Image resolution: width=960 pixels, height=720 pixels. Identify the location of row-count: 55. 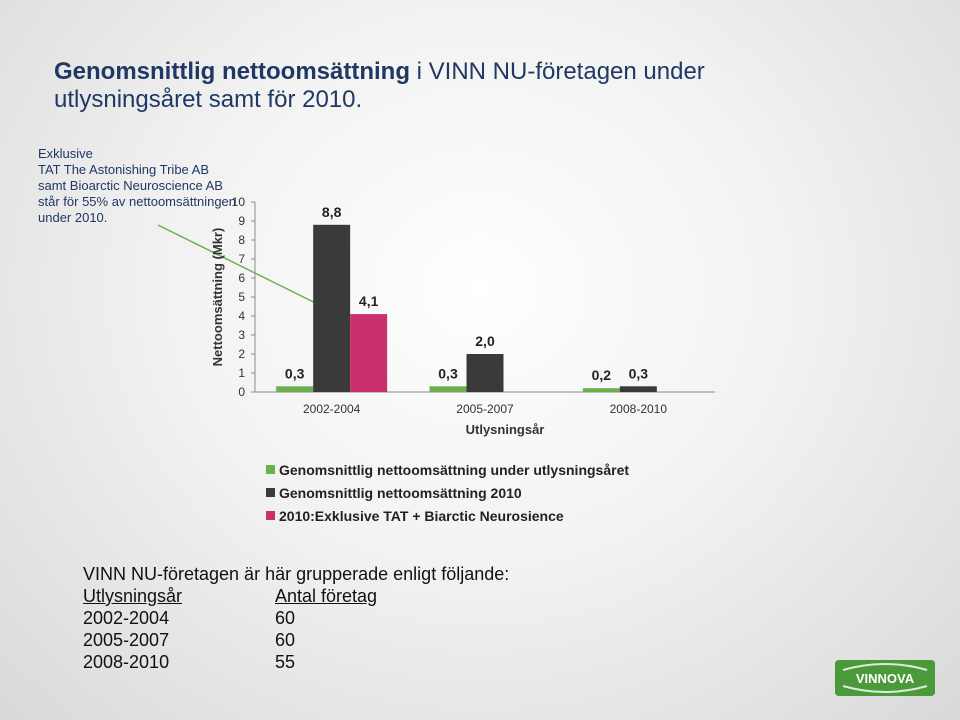
(285, 662).